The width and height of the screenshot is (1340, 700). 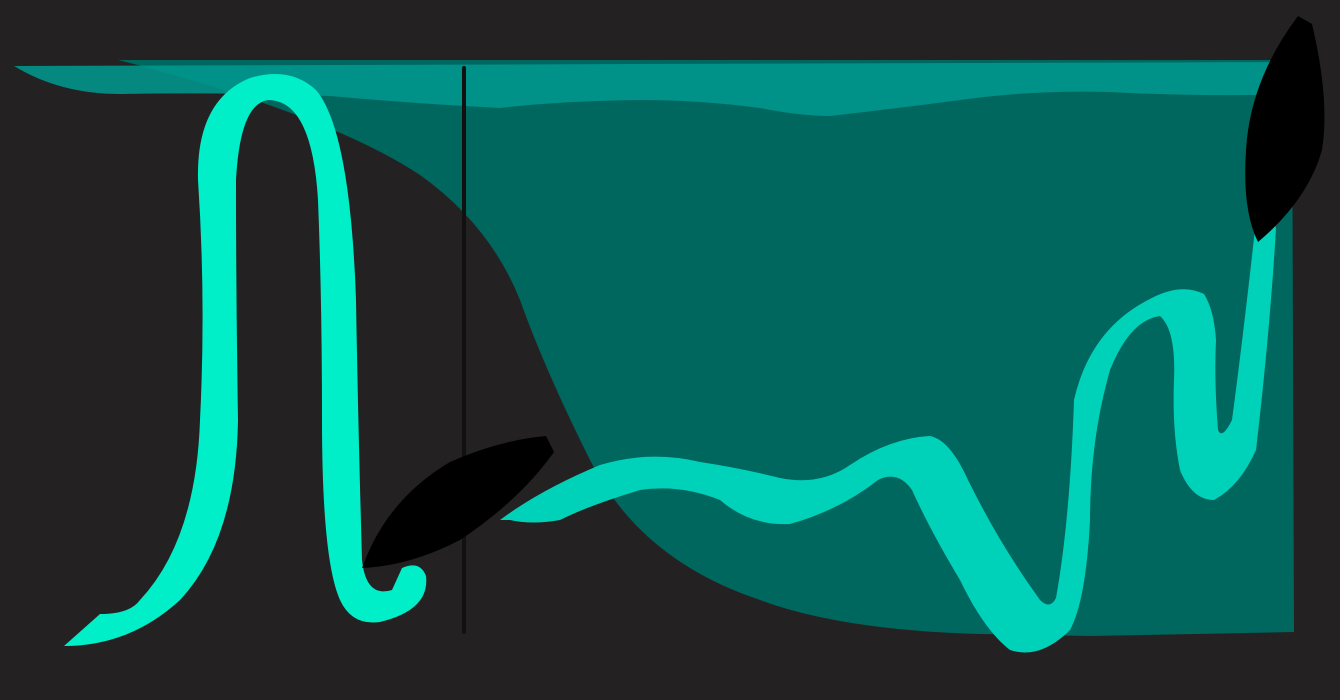 What do you see at coordinates (1285, 129) in the screenshot?
I see `right-leaf-icon` at bounding box center [1285, 129].